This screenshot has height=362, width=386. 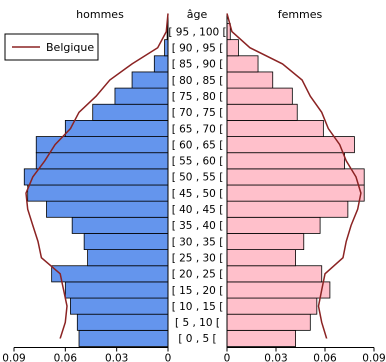 What do you see at coordinates (198, 291) in the screenshot?
I see `age-label: [ 15 , 20 [` at bounding box center [198, 291].